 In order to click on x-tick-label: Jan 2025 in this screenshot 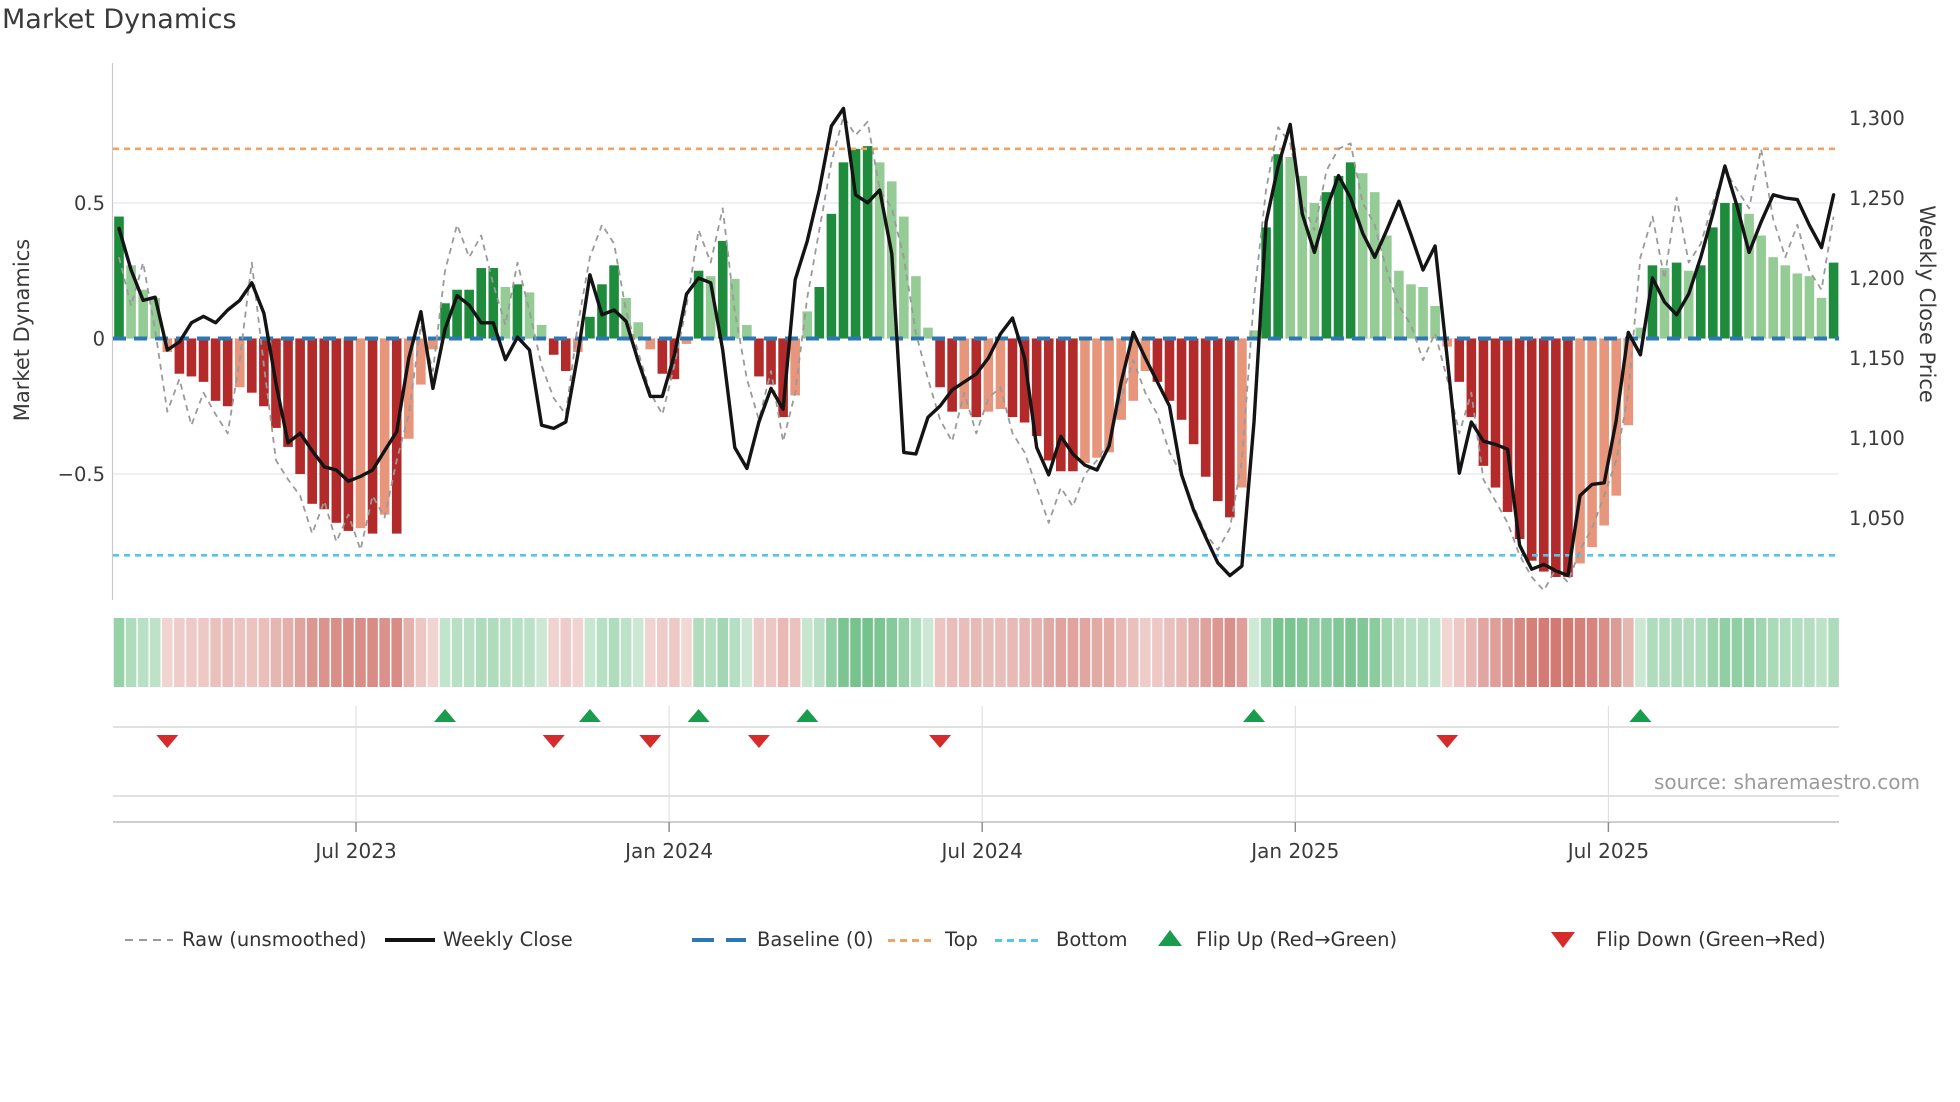, I will do `click(1294, 851)`.